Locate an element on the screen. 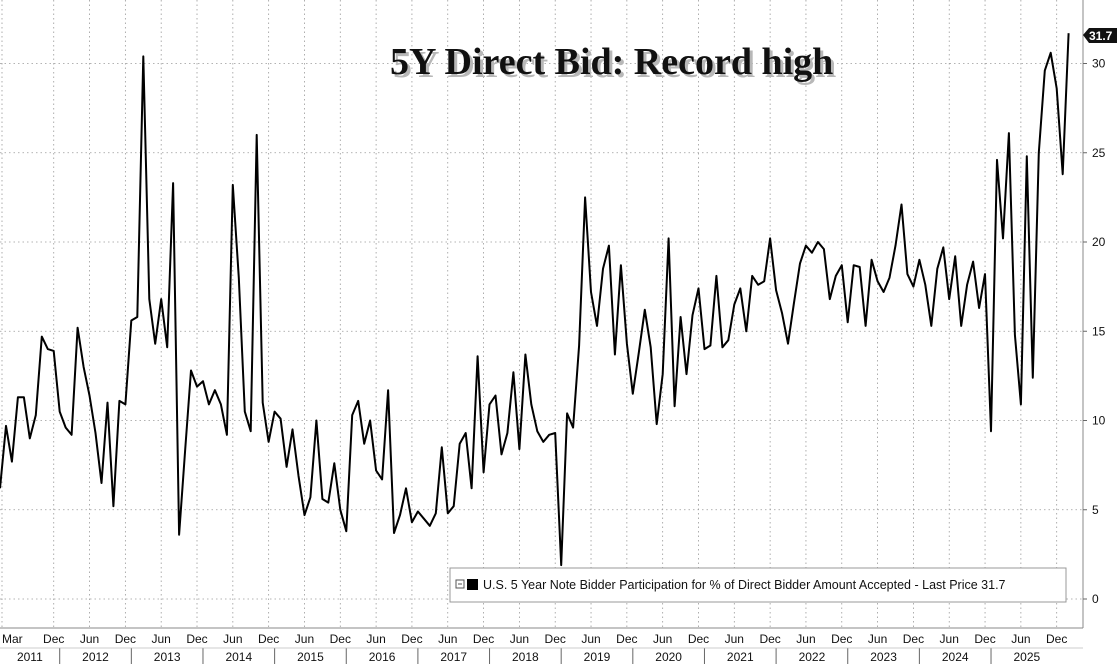  last-value-pointer is located at coordinates (1100, 35).